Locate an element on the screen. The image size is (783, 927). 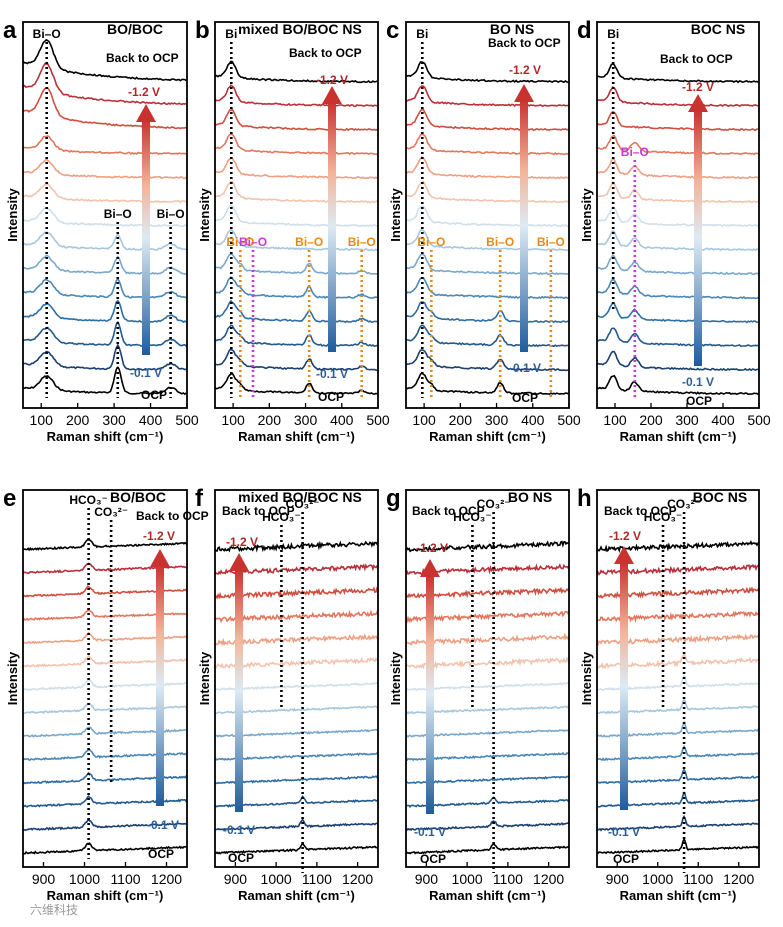
panel-title: mixed BO/BOC NS is located at coordinates (300, 497).